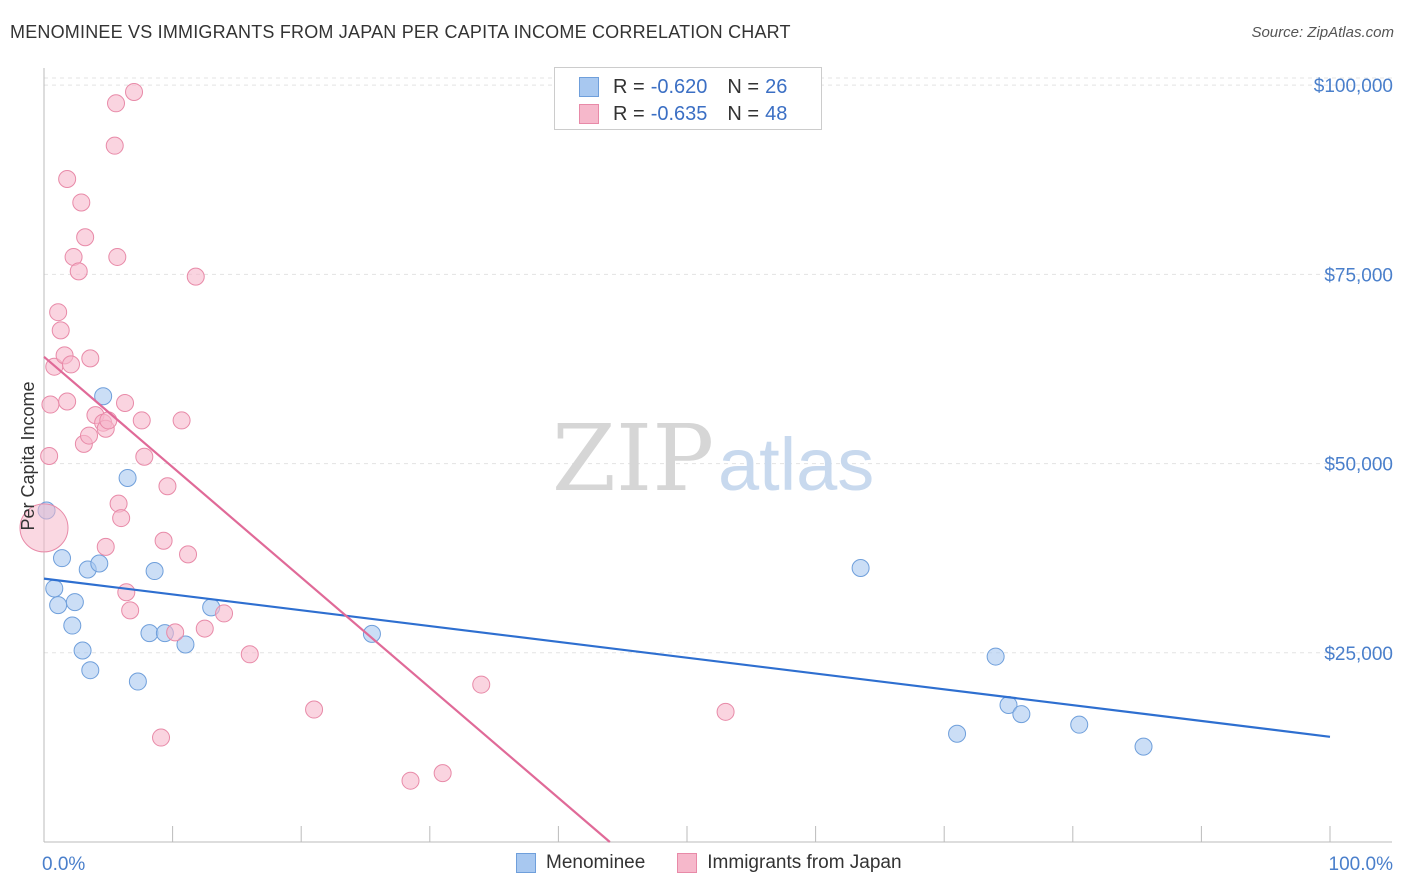 The width and height of the screenshot is (1406, 892). What do you see at coordinates (1358, 465) in the screenshot?
I see `y-tick-label: $50,000` at bounding box center [1358, 465].